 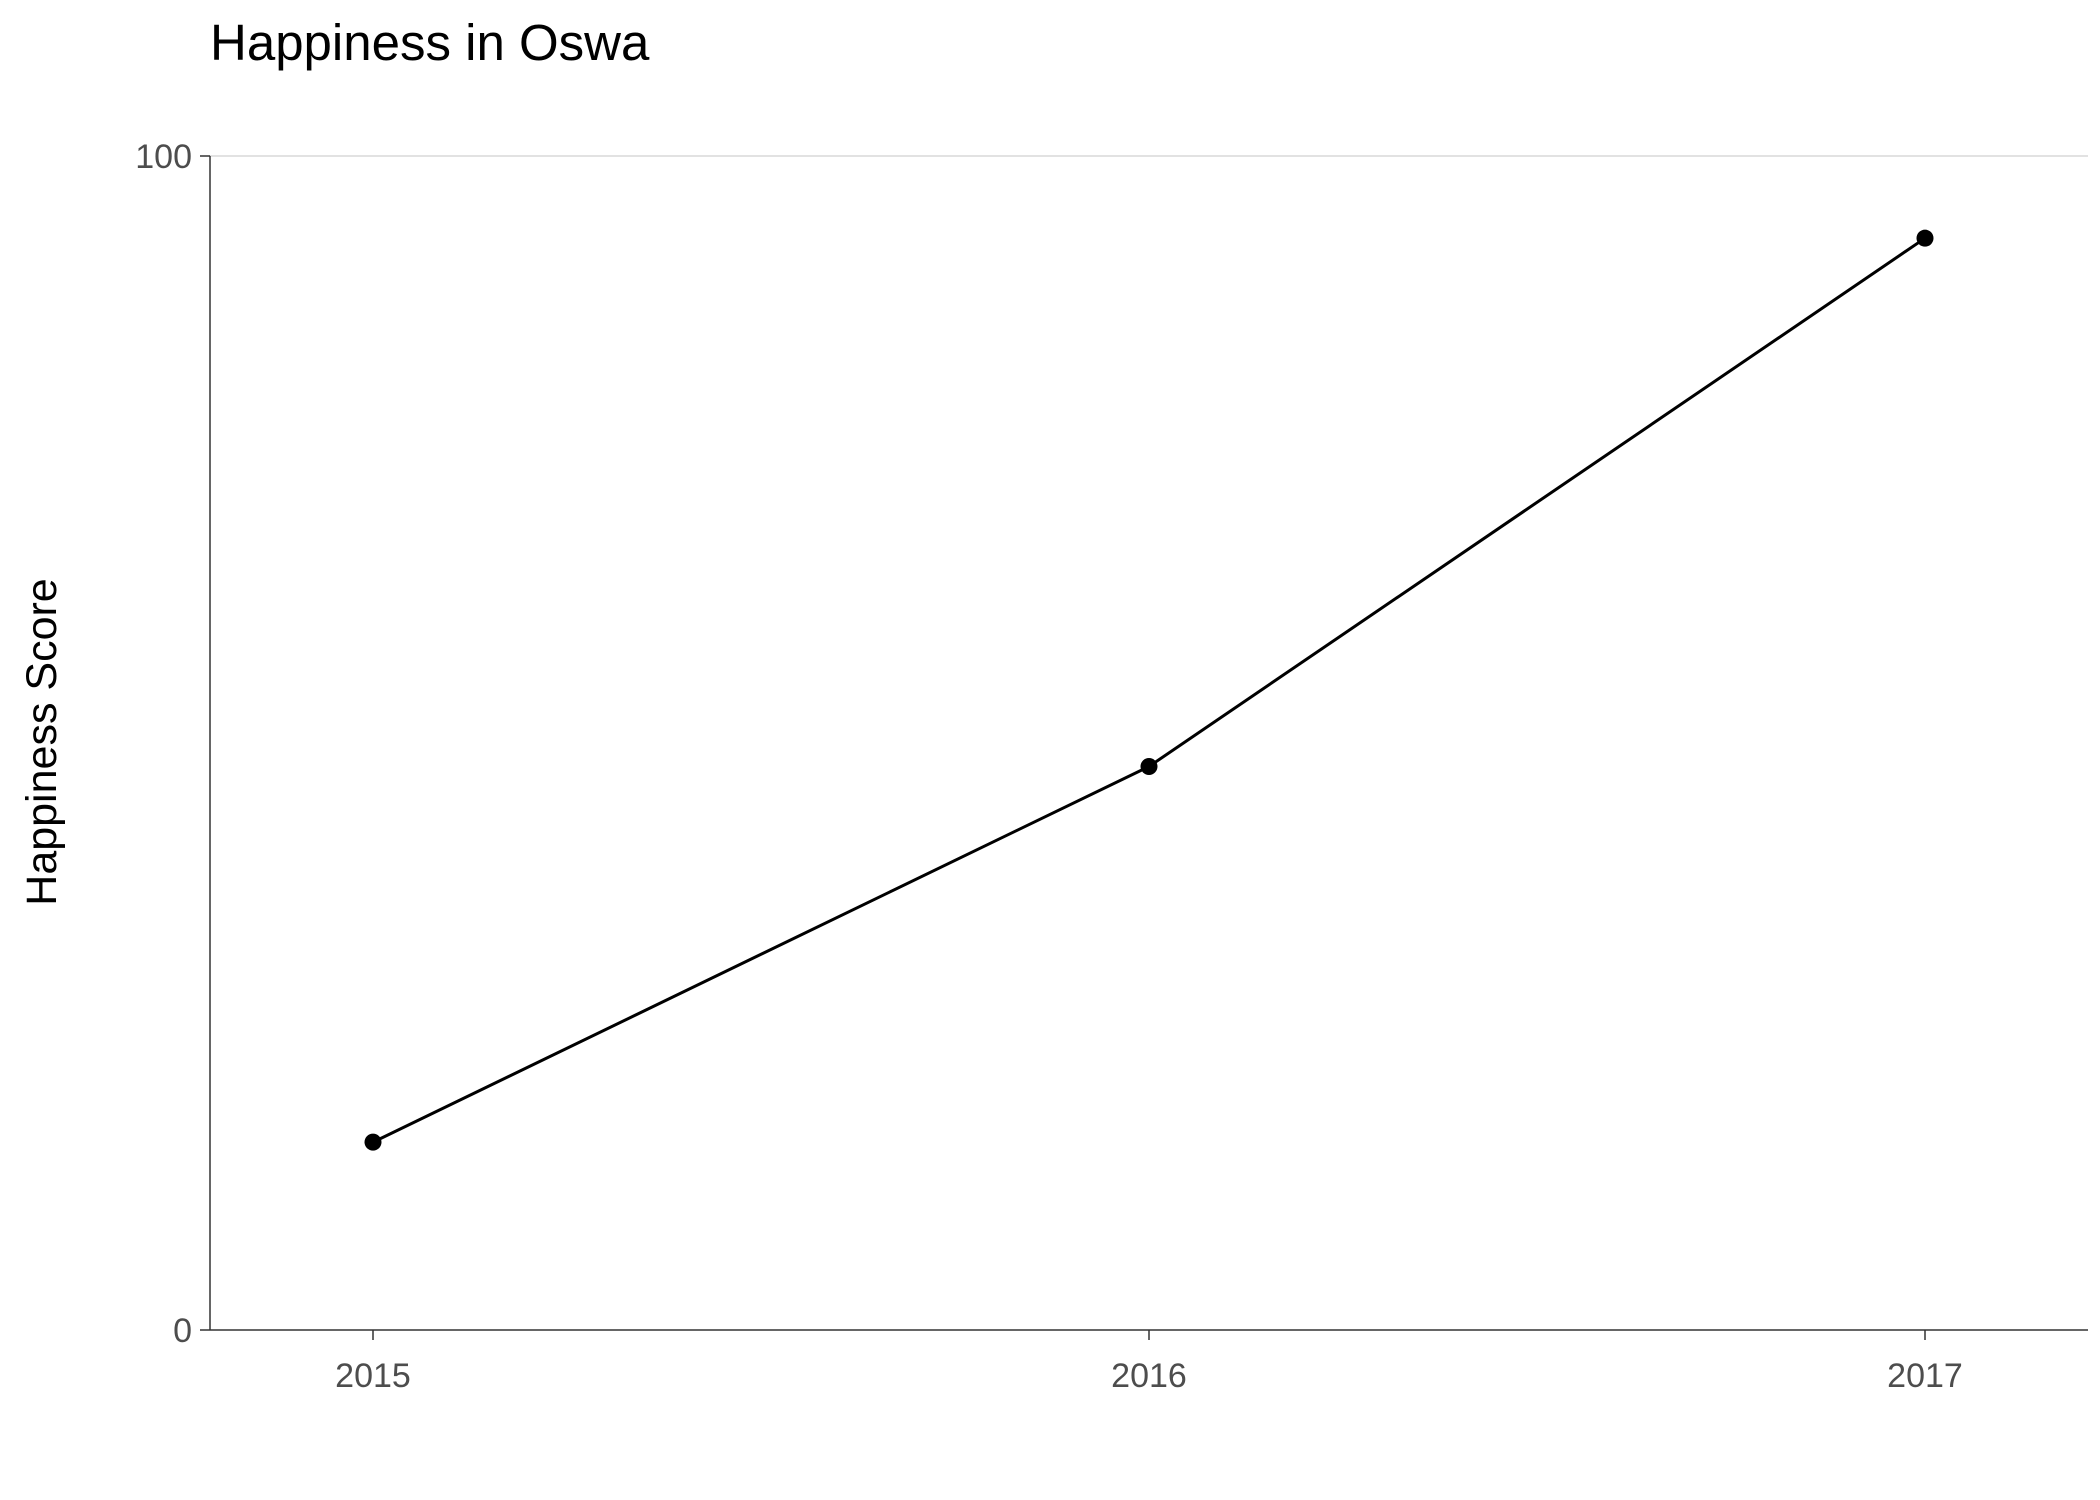 I want to click on x-tick-label: 2017, so click(x=1925, y=1376).